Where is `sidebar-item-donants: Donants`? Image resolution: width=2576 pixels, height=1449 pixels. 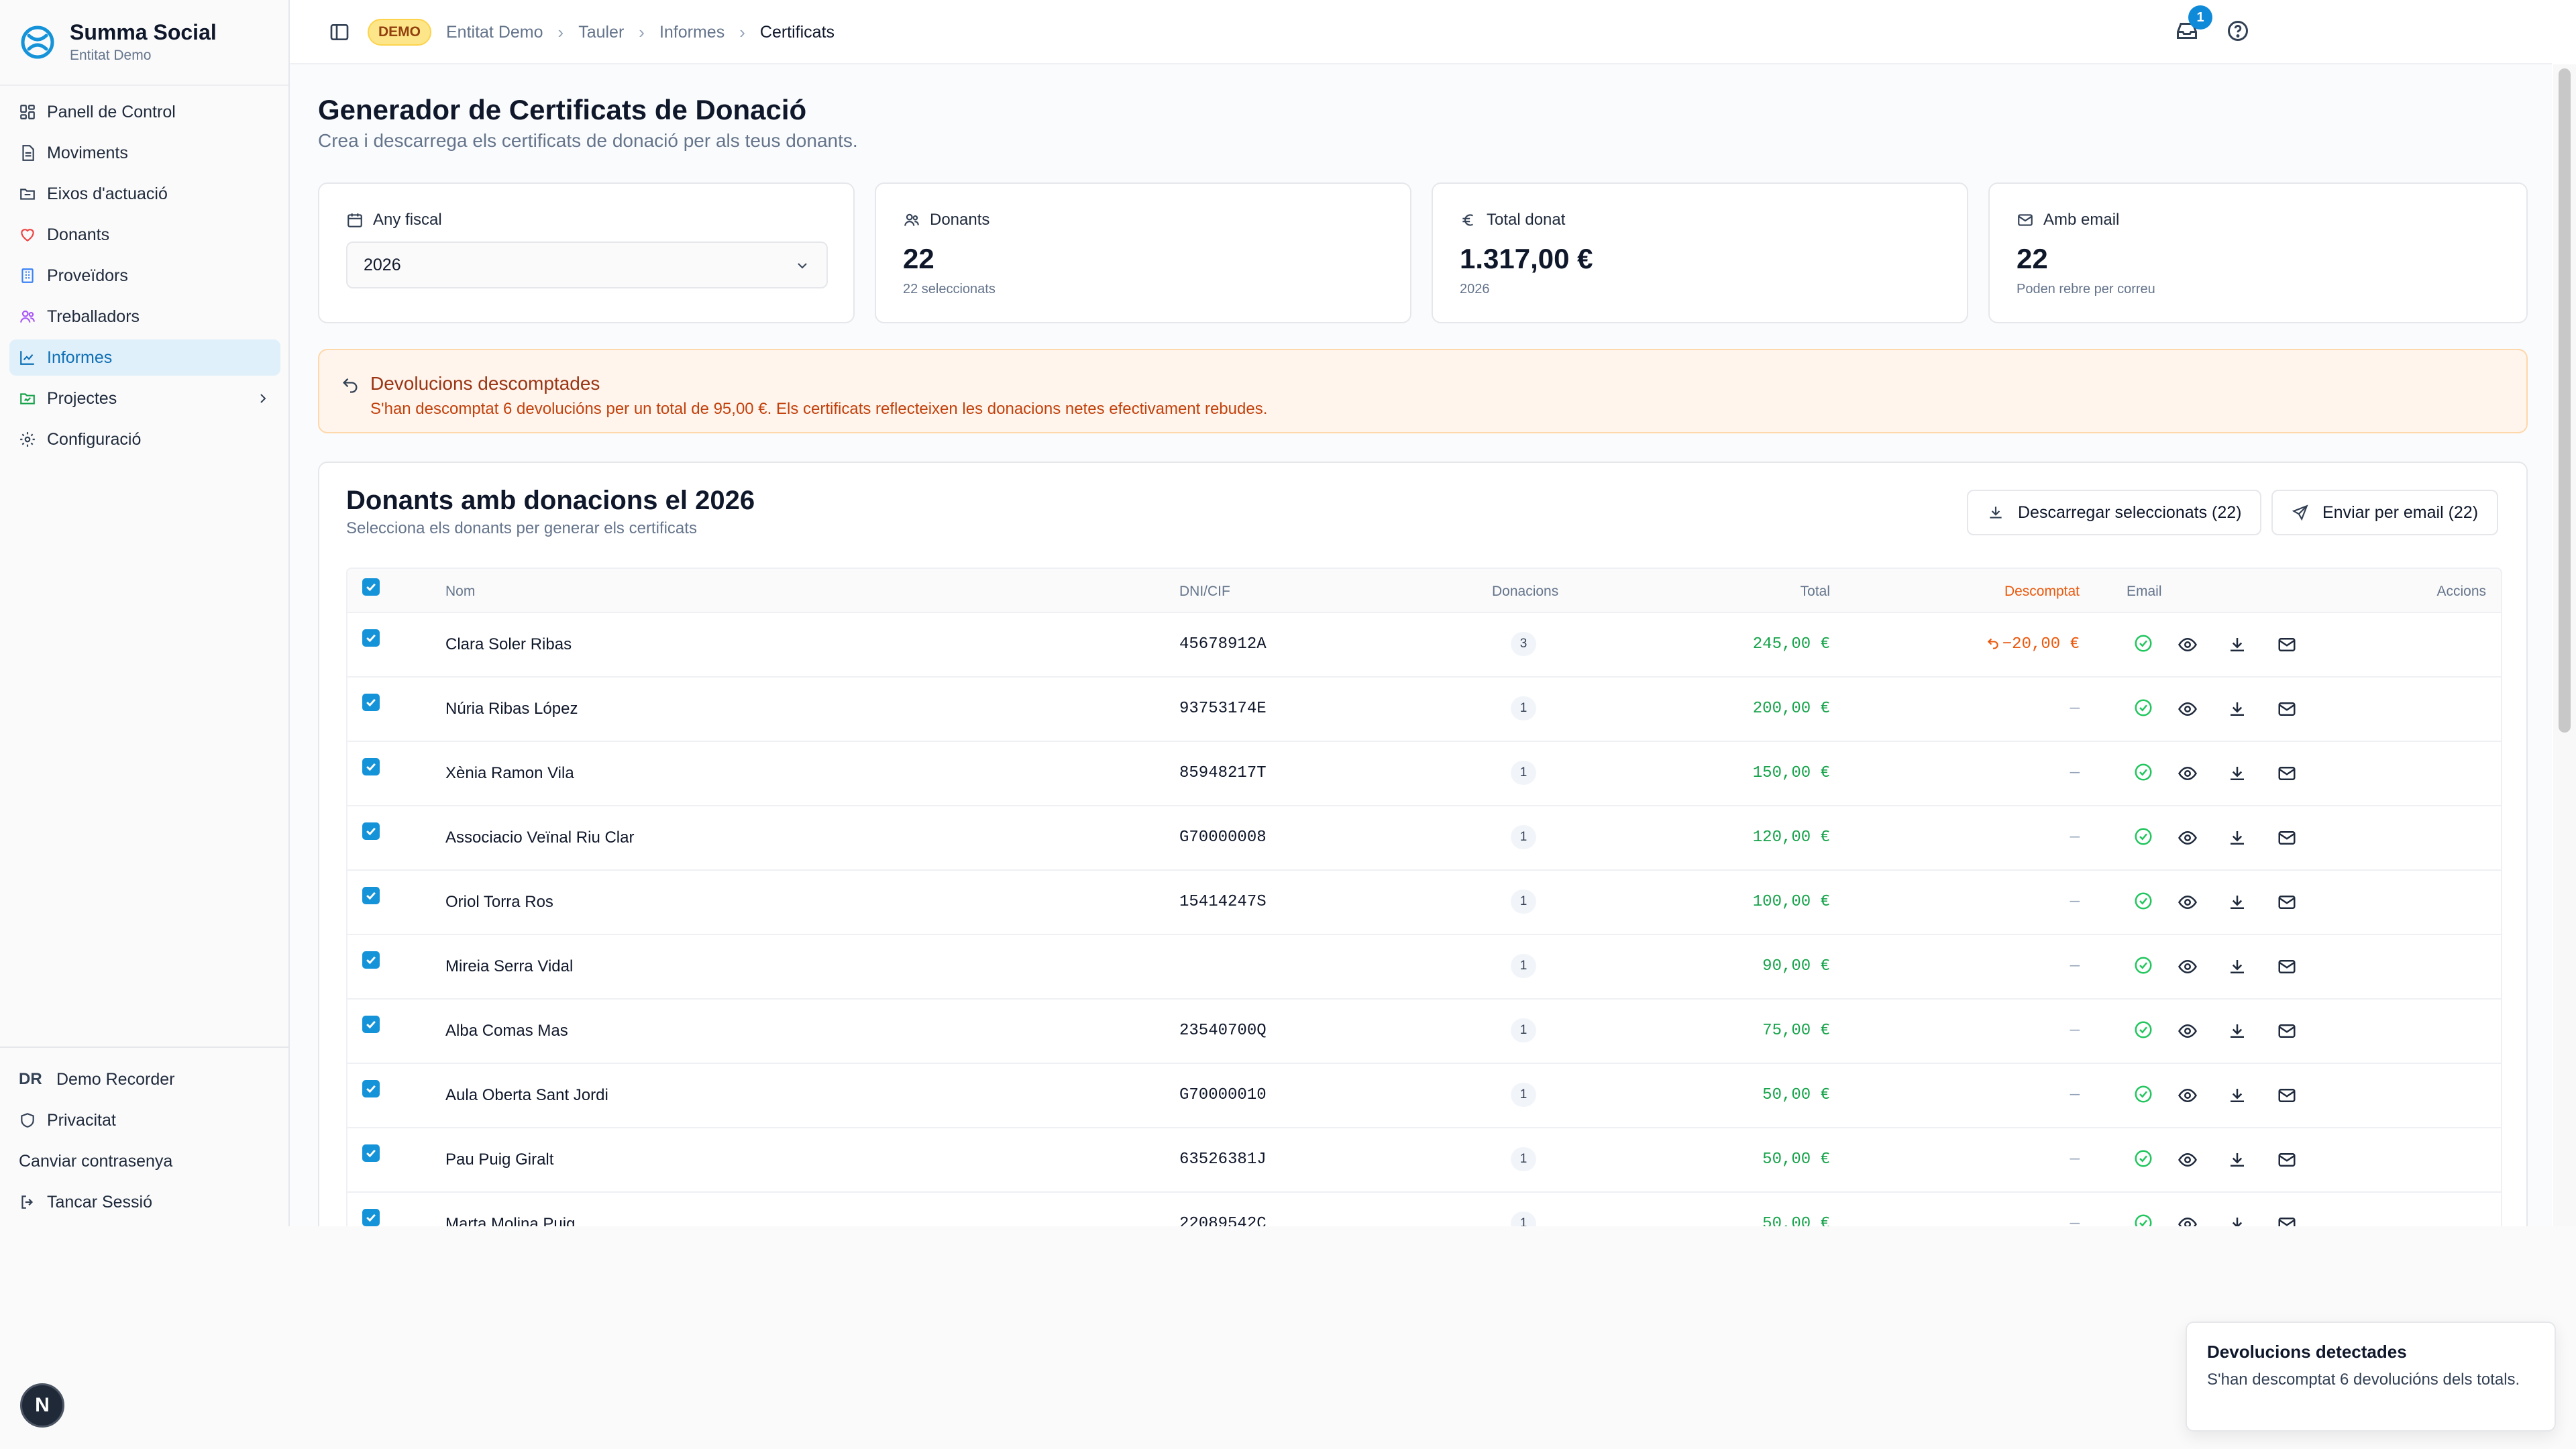 sidebar-item-donants: Donants is located at coordinates (144, 235).